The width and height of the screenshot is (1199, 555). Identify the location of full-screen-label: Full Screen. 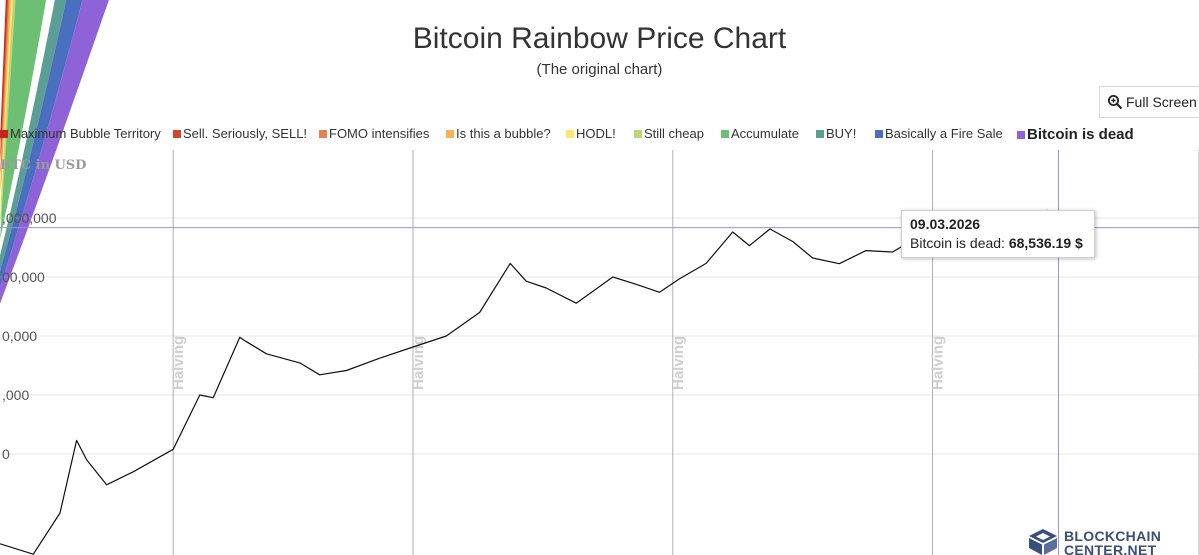
(1161, 102).